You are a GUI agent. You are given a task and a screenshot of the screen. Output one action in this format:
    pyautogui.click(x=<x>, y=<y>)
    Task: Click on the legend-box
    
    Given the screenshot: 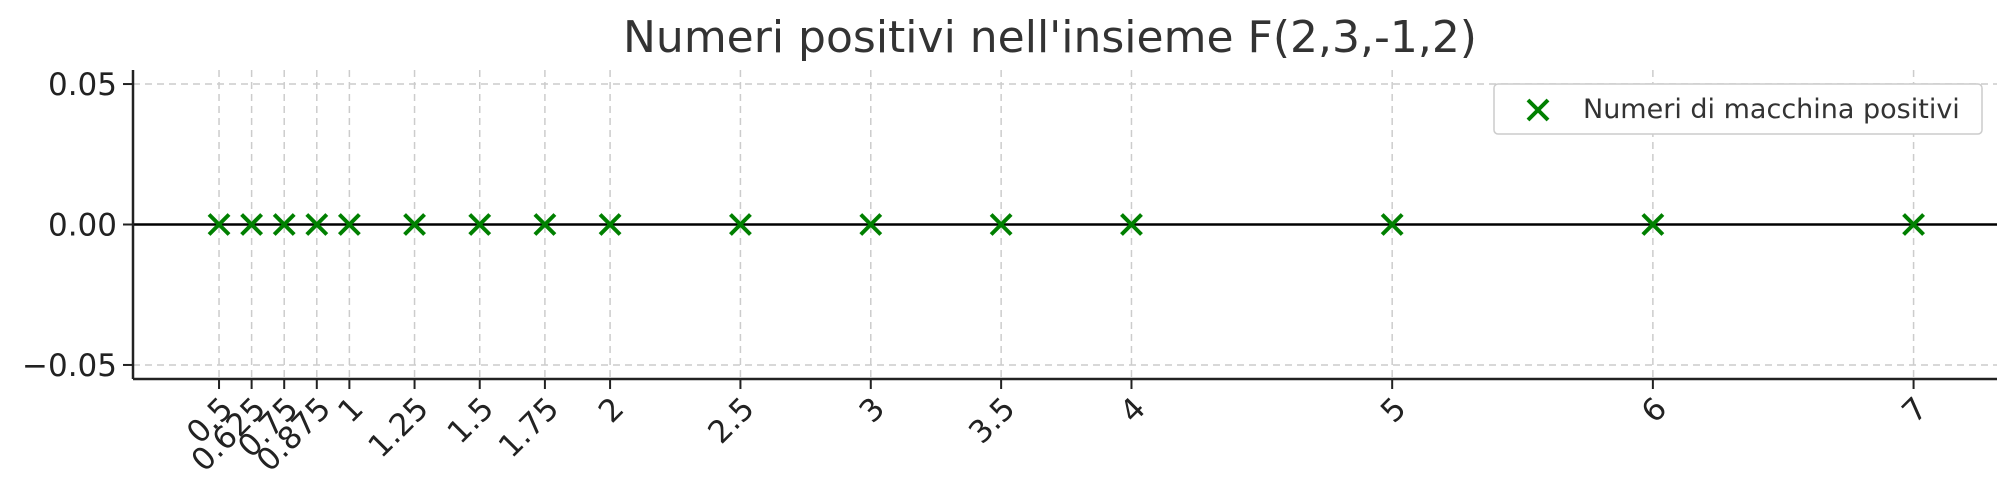 What is the action you would take?
    pyautogui.click(x=1738, y=109)
    